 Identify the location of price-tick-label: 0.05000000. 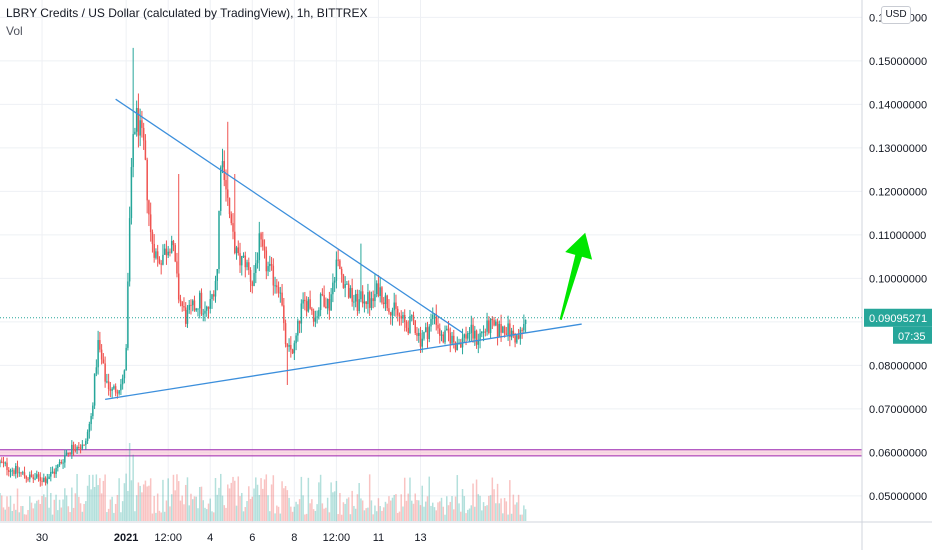
(898, 497).